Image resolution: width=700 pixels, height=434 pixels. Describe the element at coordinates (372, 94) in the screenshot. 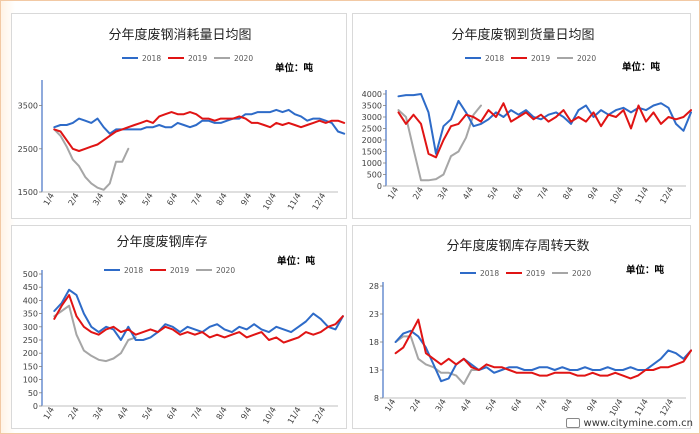

I see `y-tick-label: 4000` at that location.